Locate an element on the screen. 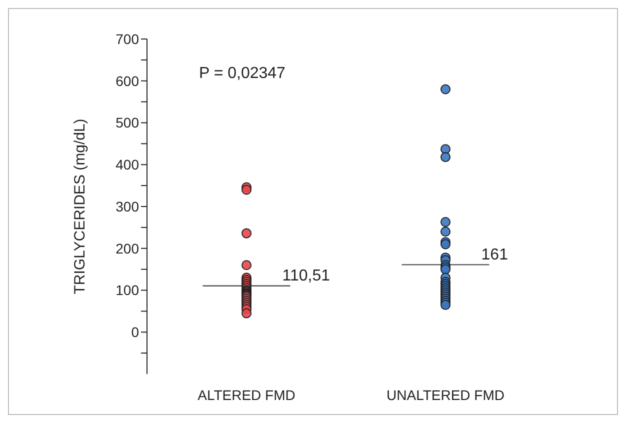 This screenshot has height=423, width=622. x-tick-label: UNALTERED FMD is located at coordinates (445, 394).